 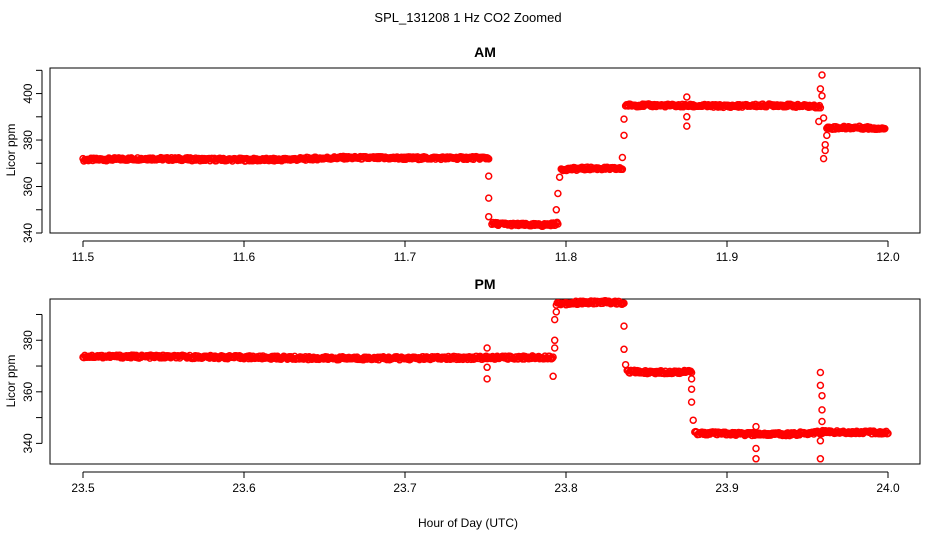 What do you see at coordinates (28, 340) in the screenshot?
I see `pm-y-tick-label: 380` at bounding box center [28, 340].